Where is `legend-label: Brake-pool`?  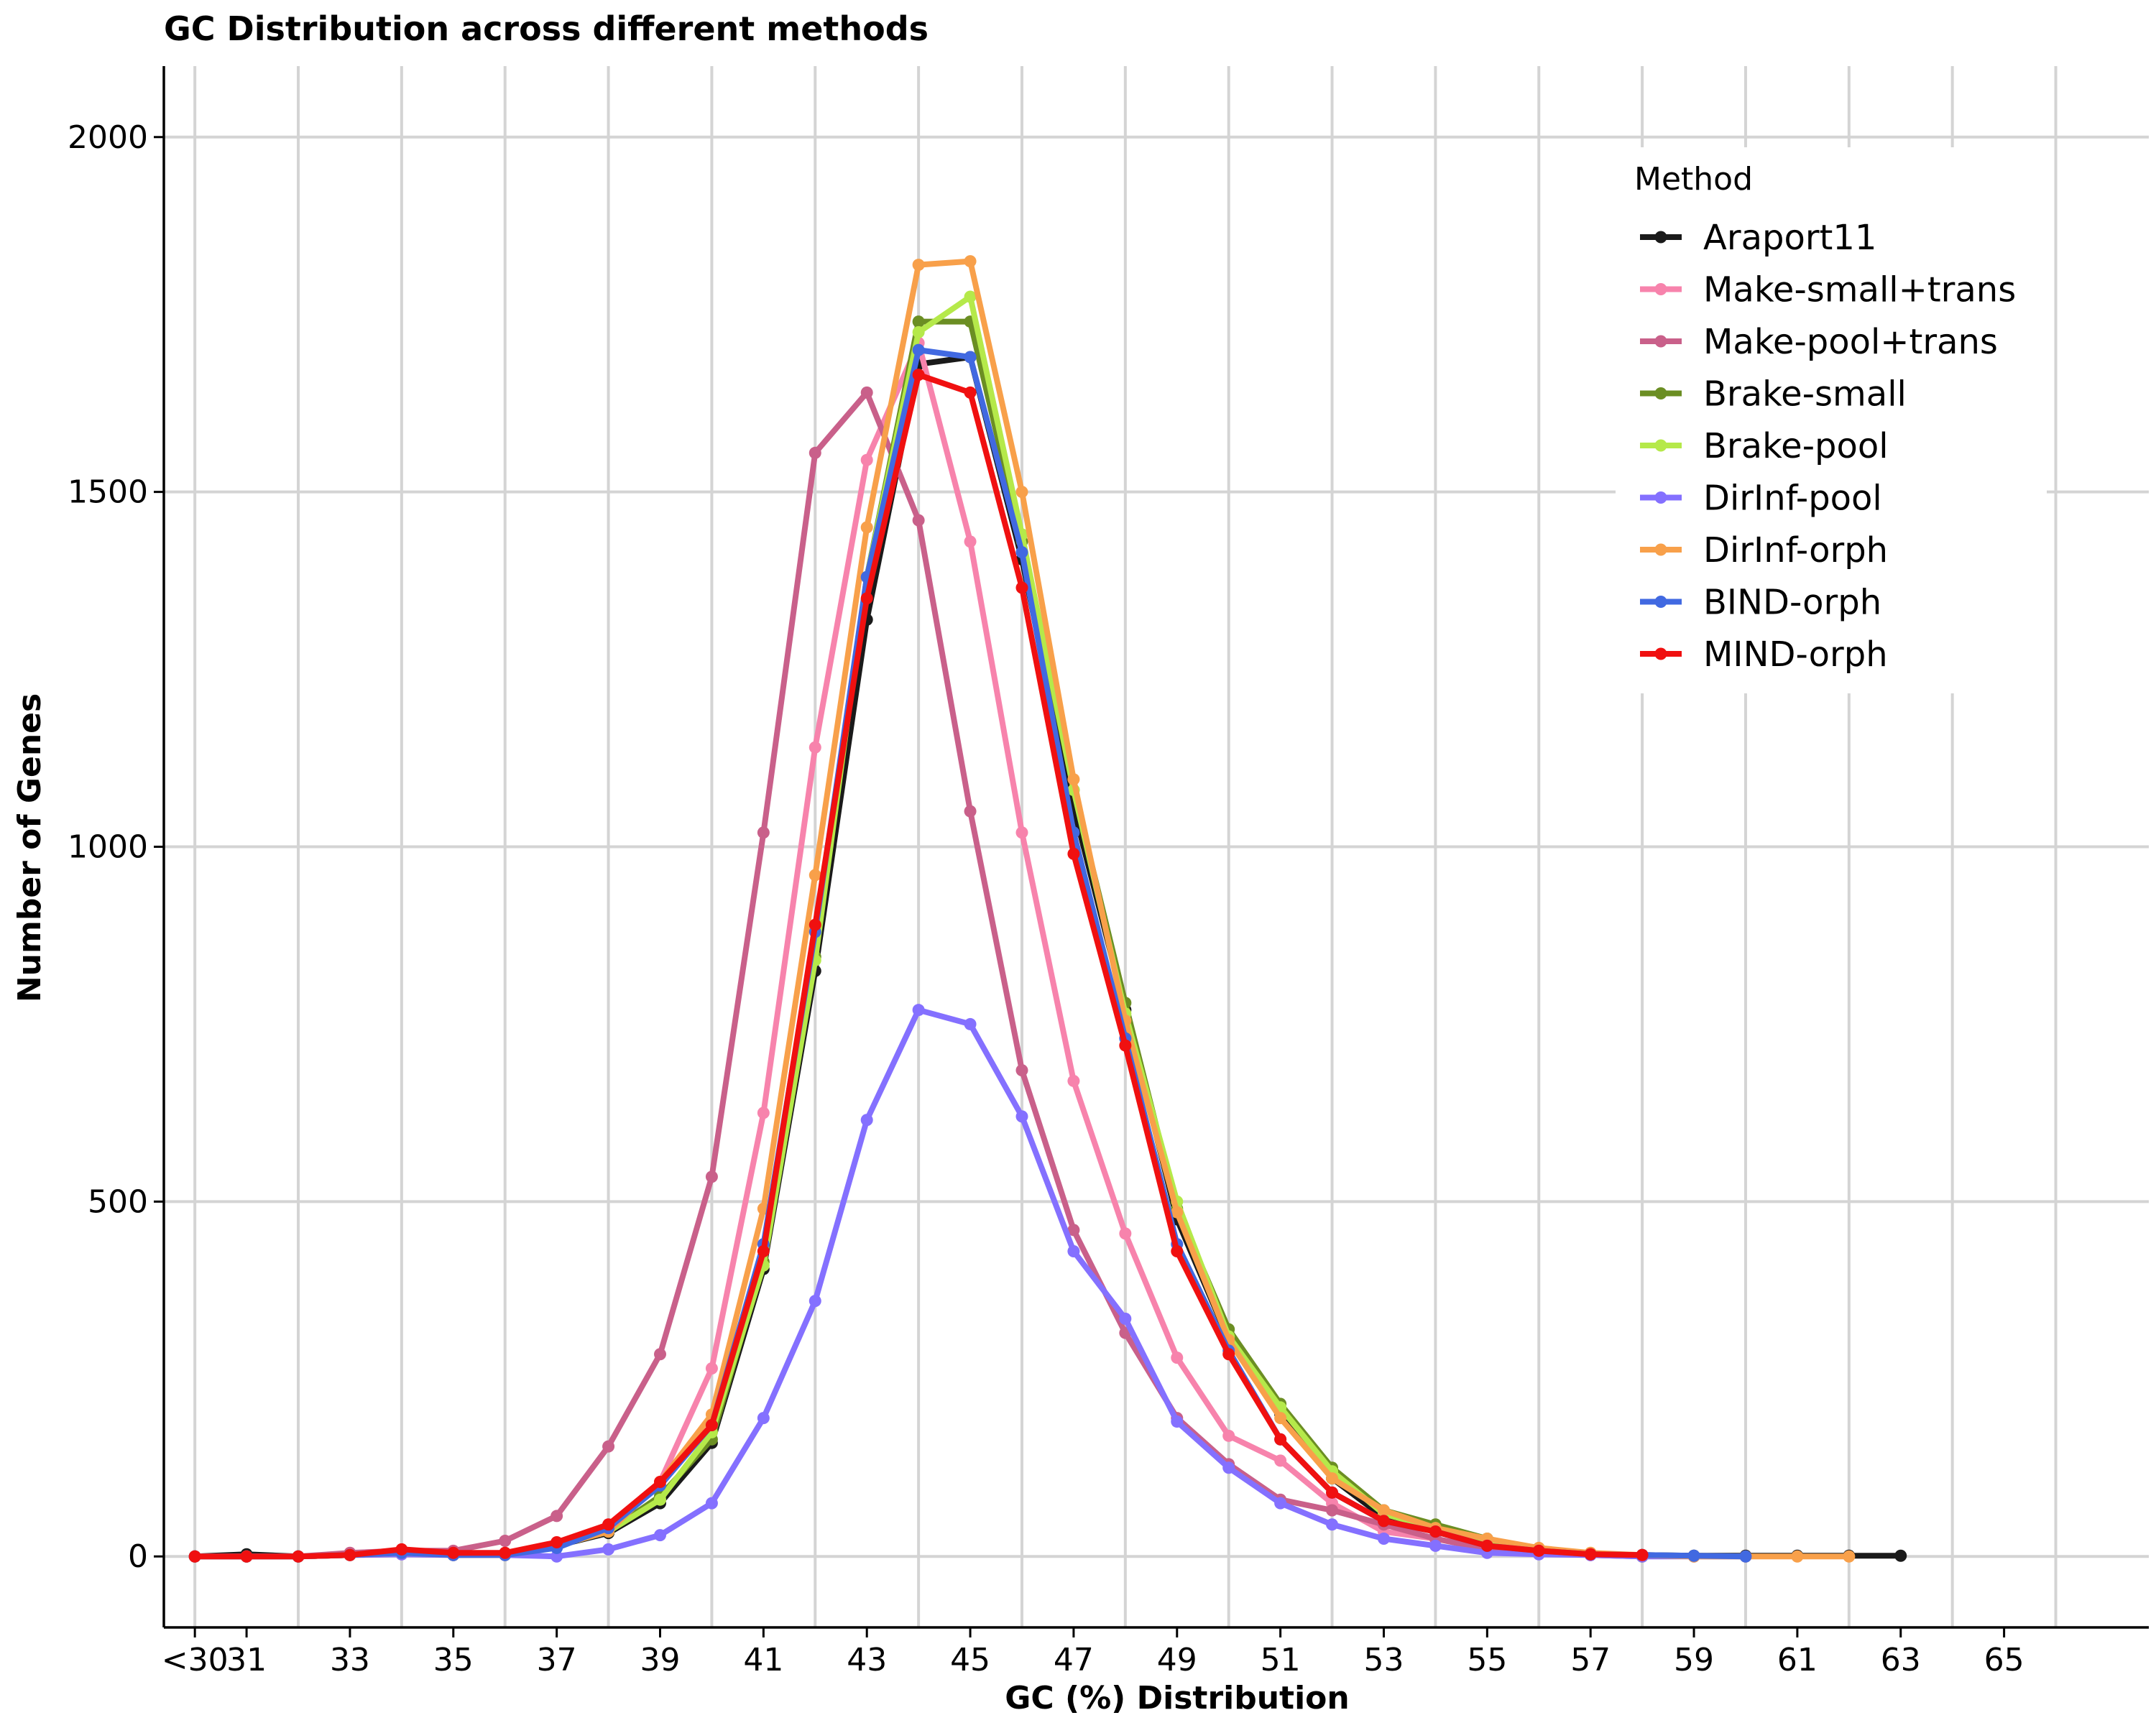 legend-label: Brake-pool is located at coordinates (1796, 446).